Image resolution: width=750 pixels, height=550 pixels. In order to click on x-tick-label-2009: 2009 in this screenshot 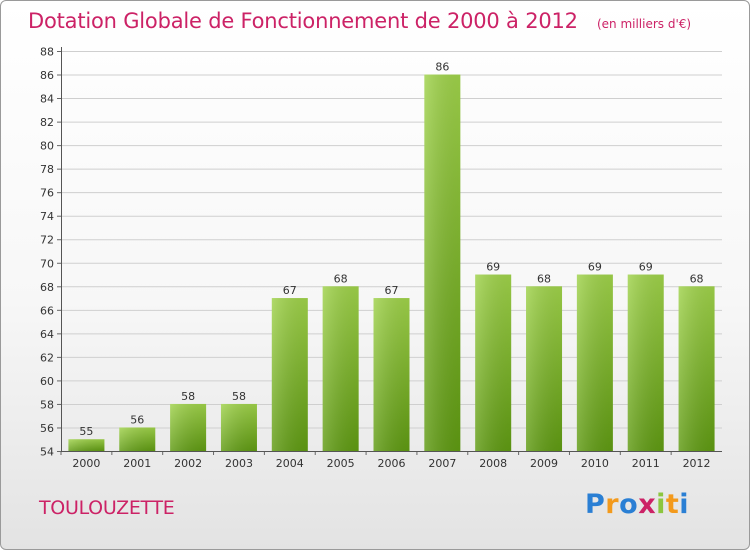, I will do `click(544, 463)`.